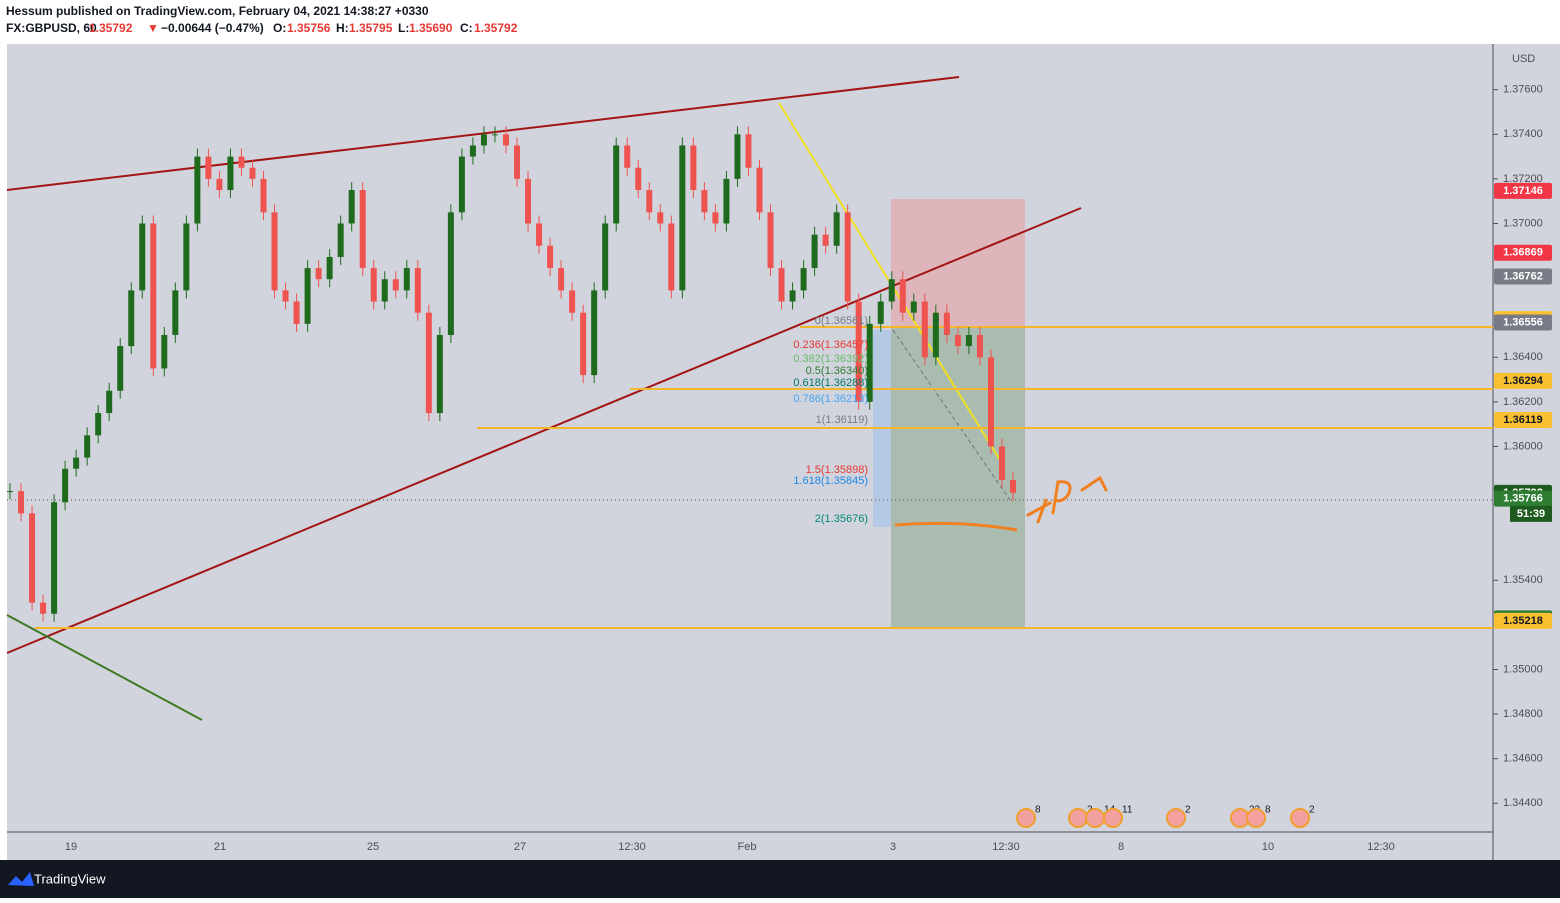 The height and width of the screenshot is (903, 1560). I want to click on countdown-box, so click(1531, 513).